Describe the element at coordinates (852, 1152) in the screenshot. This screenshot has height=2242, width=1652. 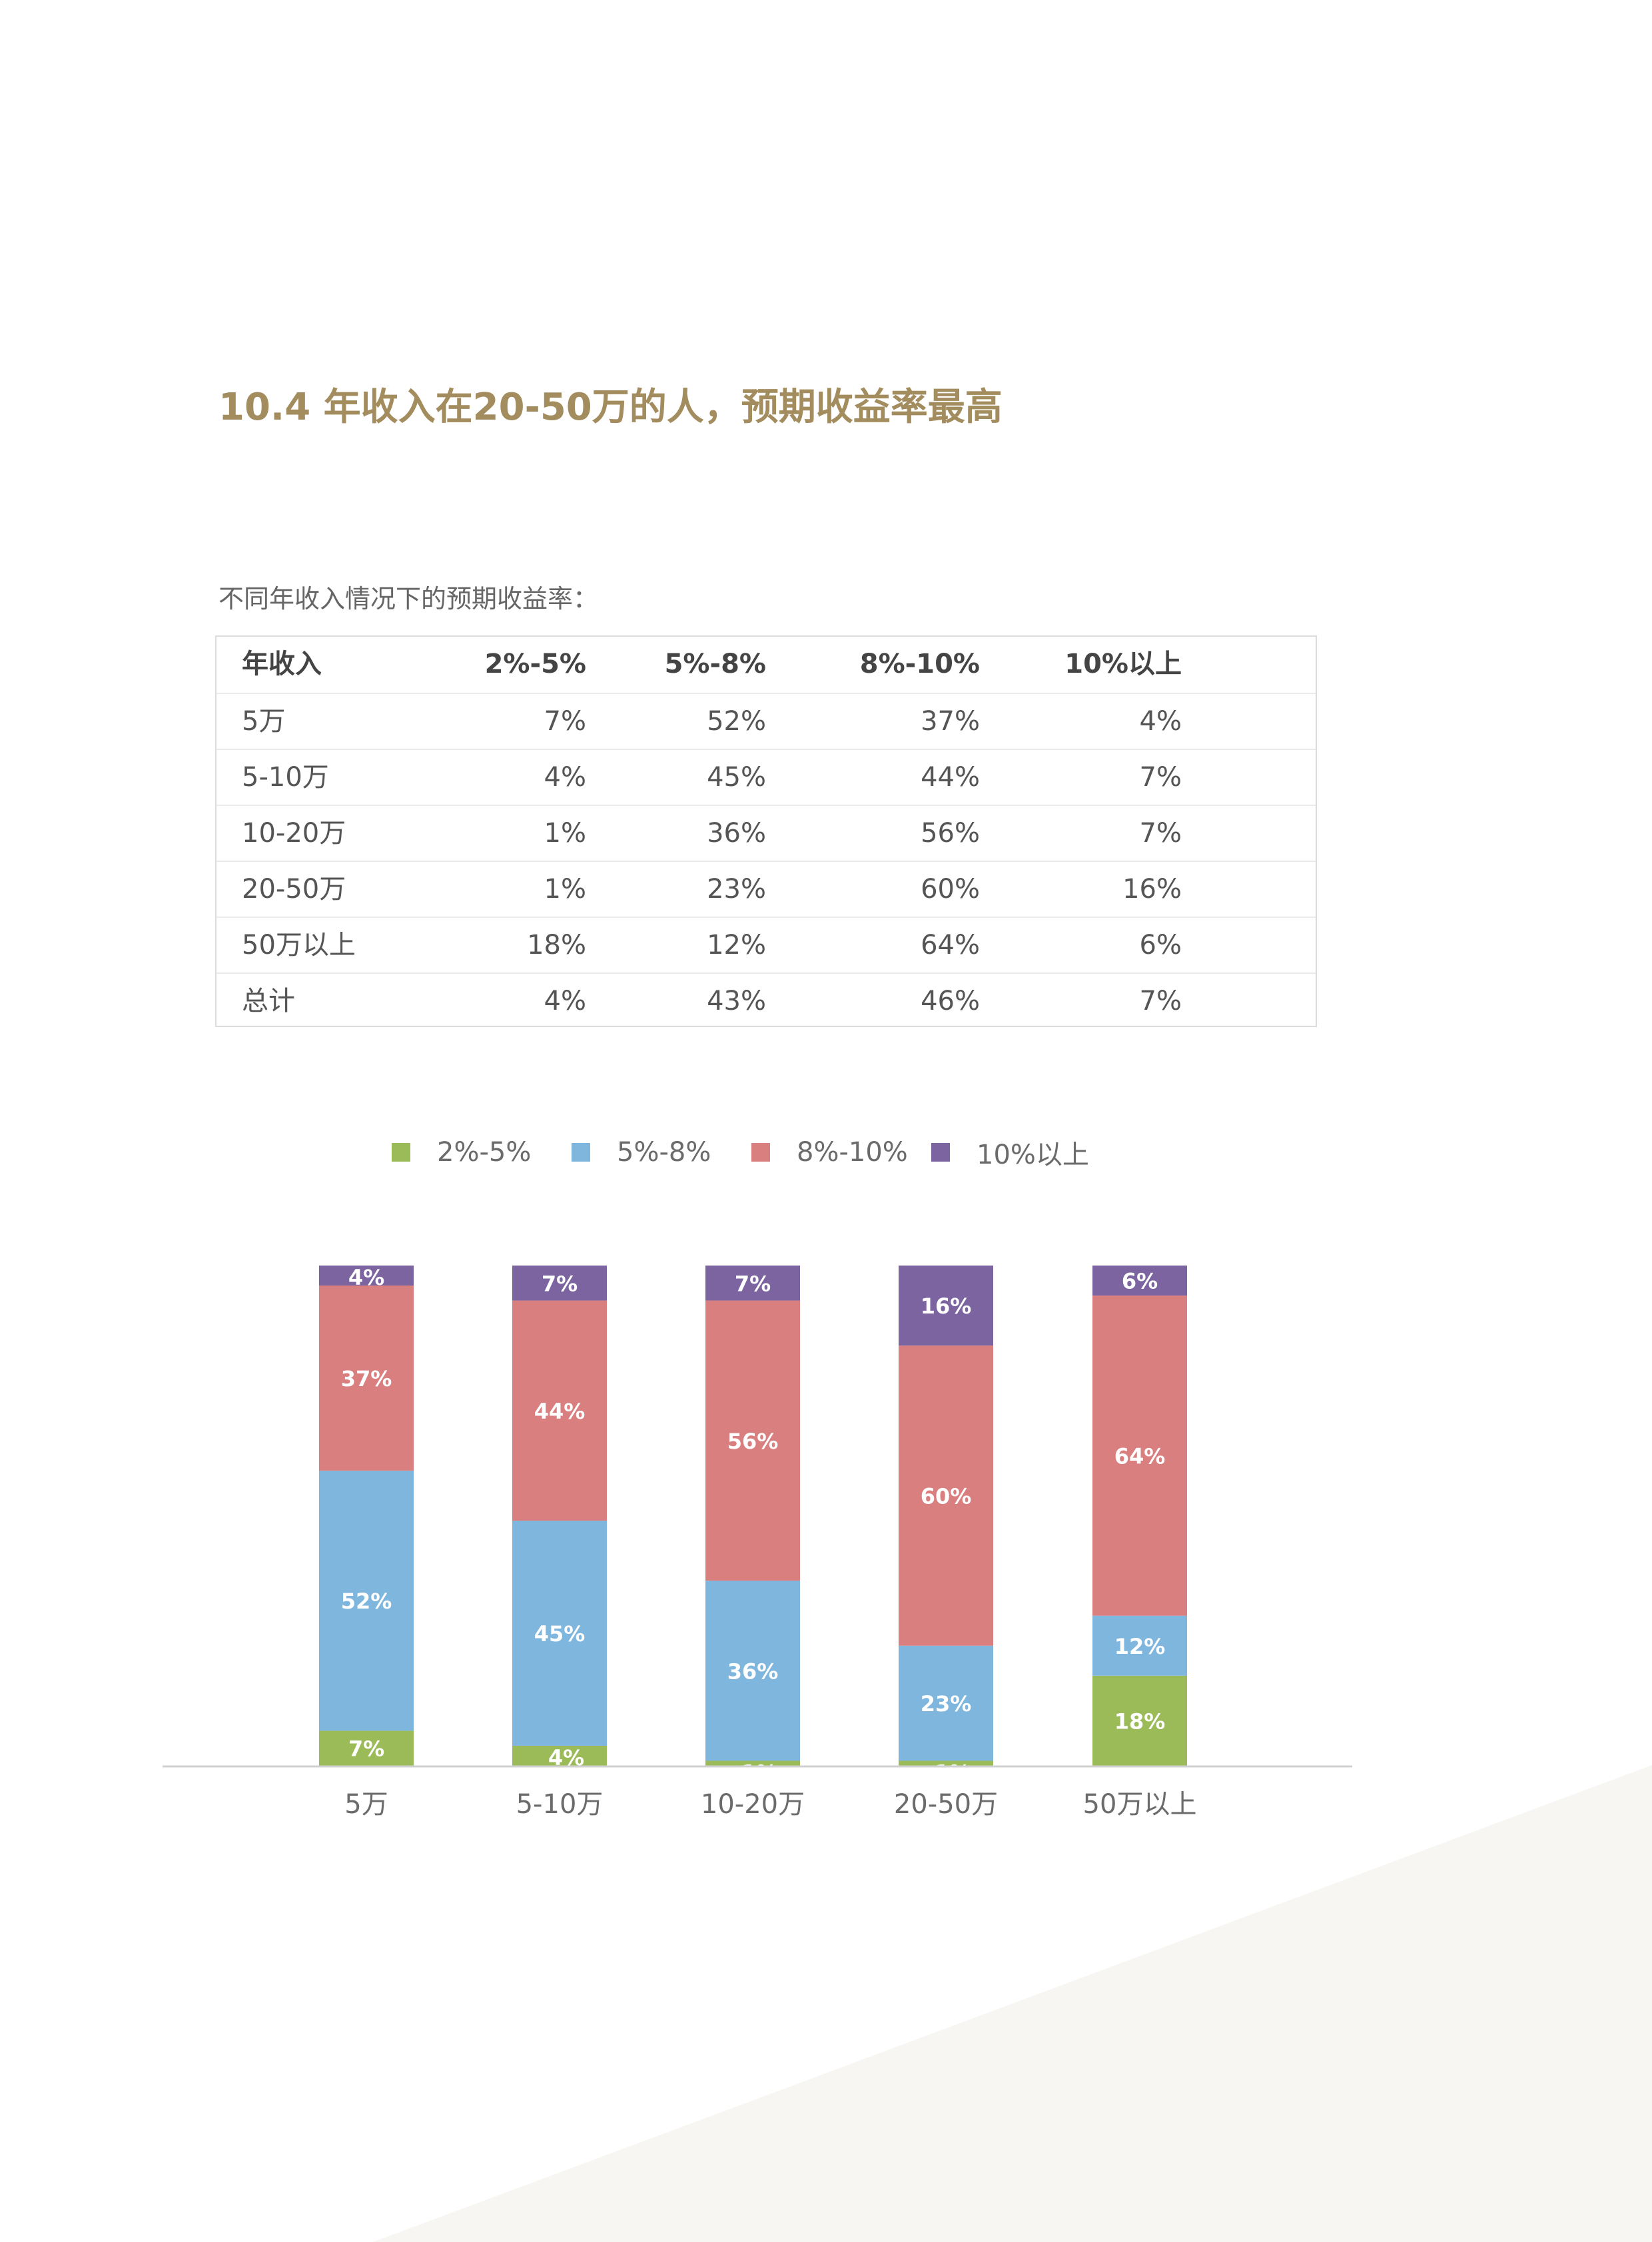
I see `legend-label-8-10: 8%-10%` at that location.